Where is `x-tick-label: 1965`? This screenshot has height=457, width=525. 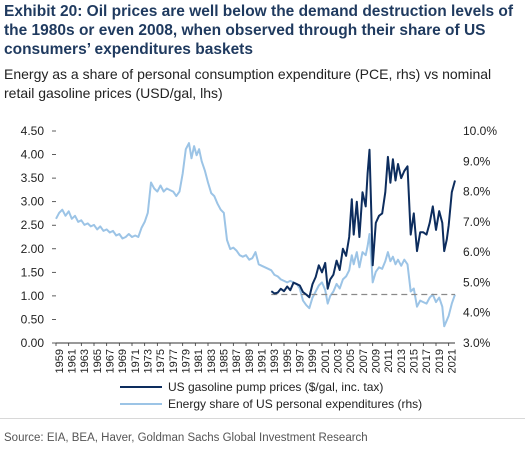 x-tick-label: 1965 is located at coordinates (98, 361).